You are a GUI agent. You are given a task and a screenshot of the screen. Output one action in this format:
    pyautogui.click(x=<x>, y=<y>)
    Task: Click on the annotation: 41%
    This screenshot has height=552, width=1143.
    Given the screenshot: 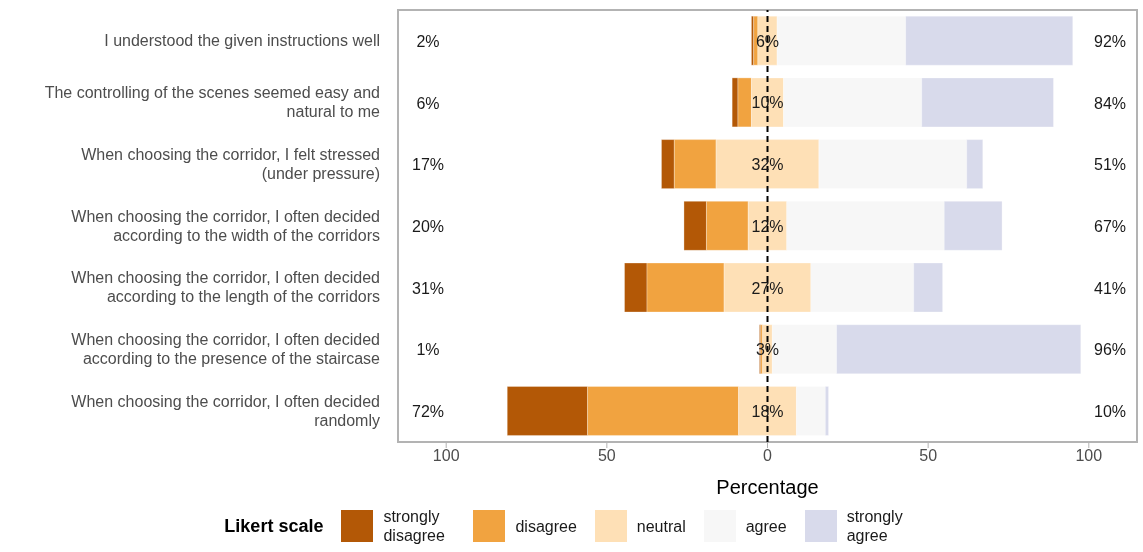 What is the action you would take?
    pyautogui.click(x=1110, y=288)
    